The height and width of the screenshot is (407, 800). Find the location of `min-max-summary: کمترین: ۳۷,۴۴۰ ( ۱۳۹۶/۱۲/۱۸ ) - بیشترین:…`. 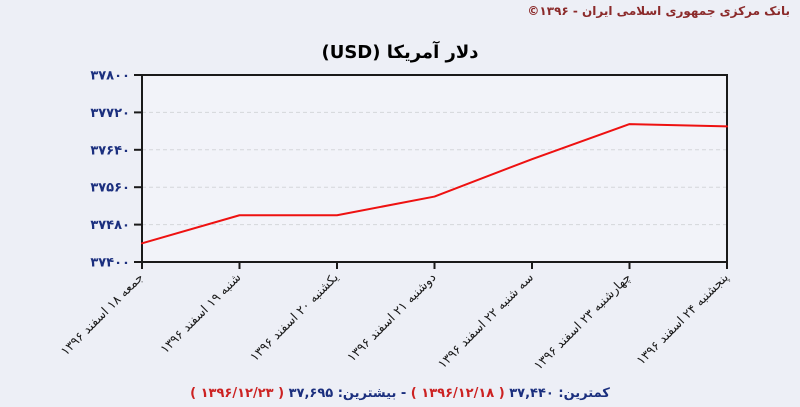

min-max-summary: کمترین: ۳۷,۴۴۰ ( ۱۳۹۶/۱۲/۱۸ ) - بیشترین:… is located at coordinates (400, 393).